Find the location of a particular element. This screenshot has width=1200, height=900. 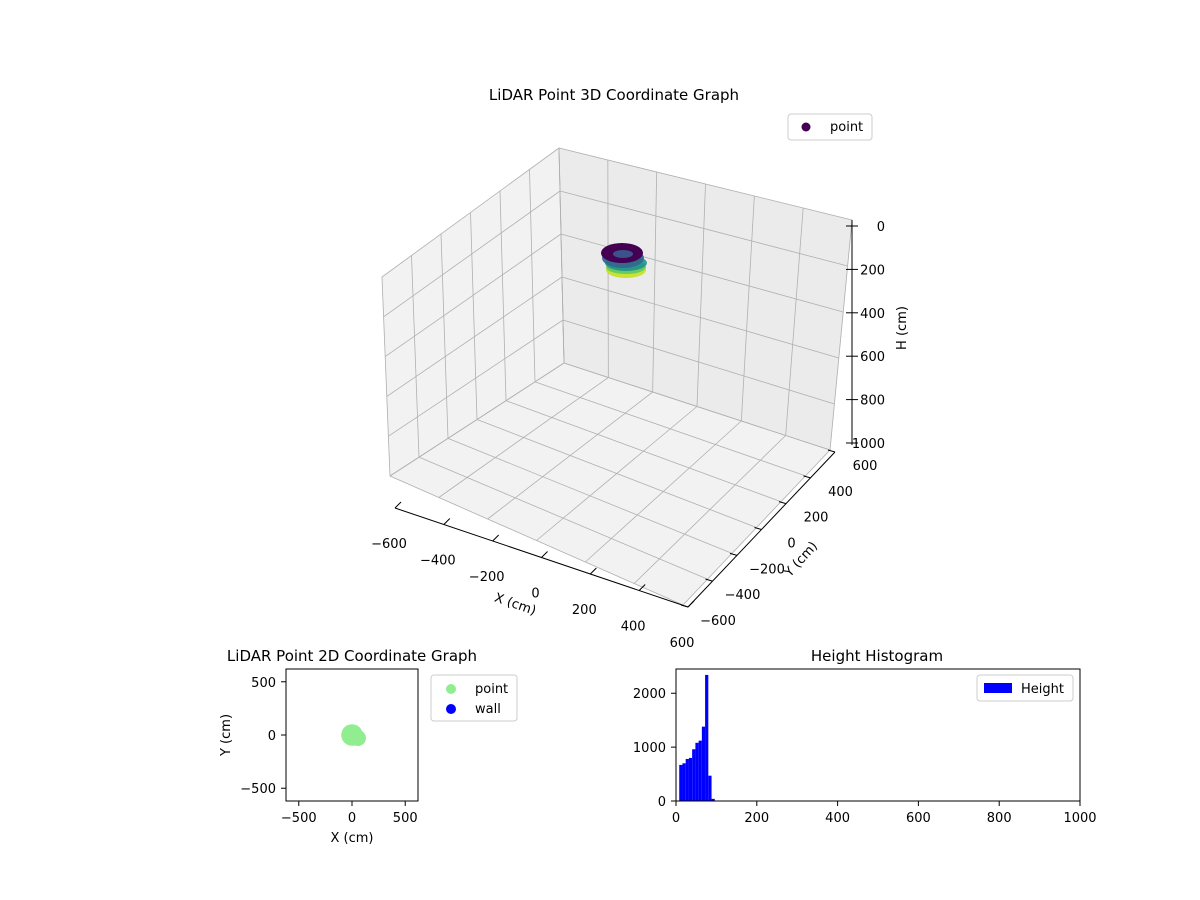

scatter-2d-cloud-lobe is located at coordinates (358, 738).